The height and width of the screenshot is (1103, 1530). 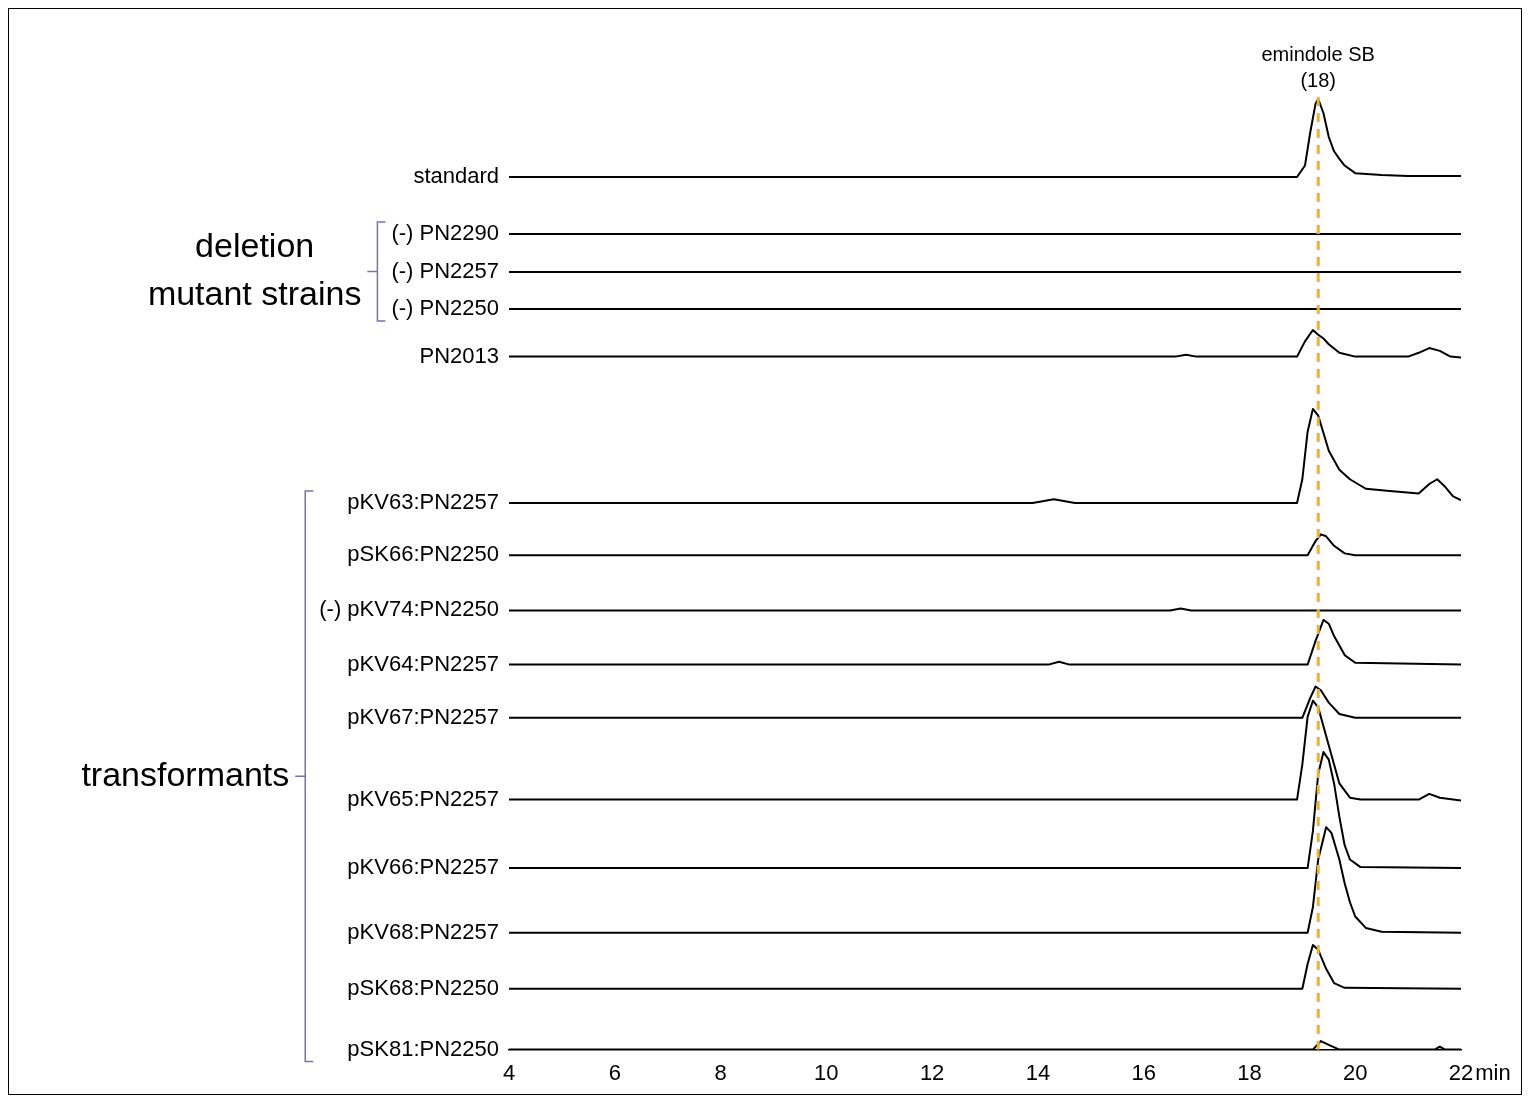 I want to click on x-tick-label: 8, so click(x=720, y=1072).